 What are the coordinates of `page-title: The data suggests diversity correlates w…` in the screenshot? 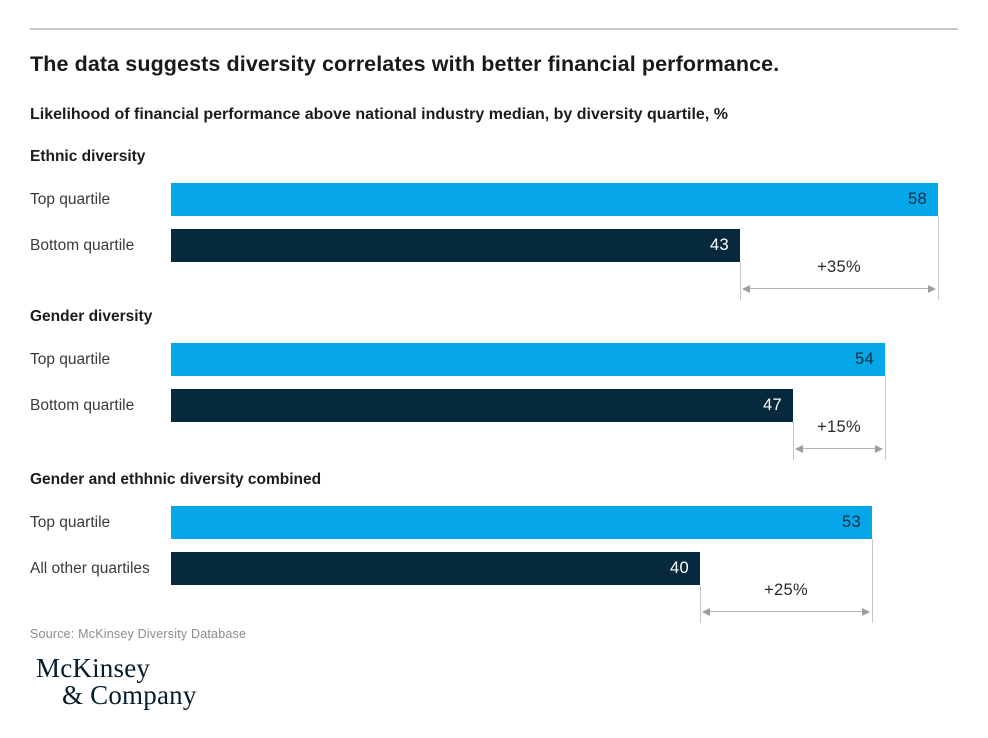 It's located at (405, 64).